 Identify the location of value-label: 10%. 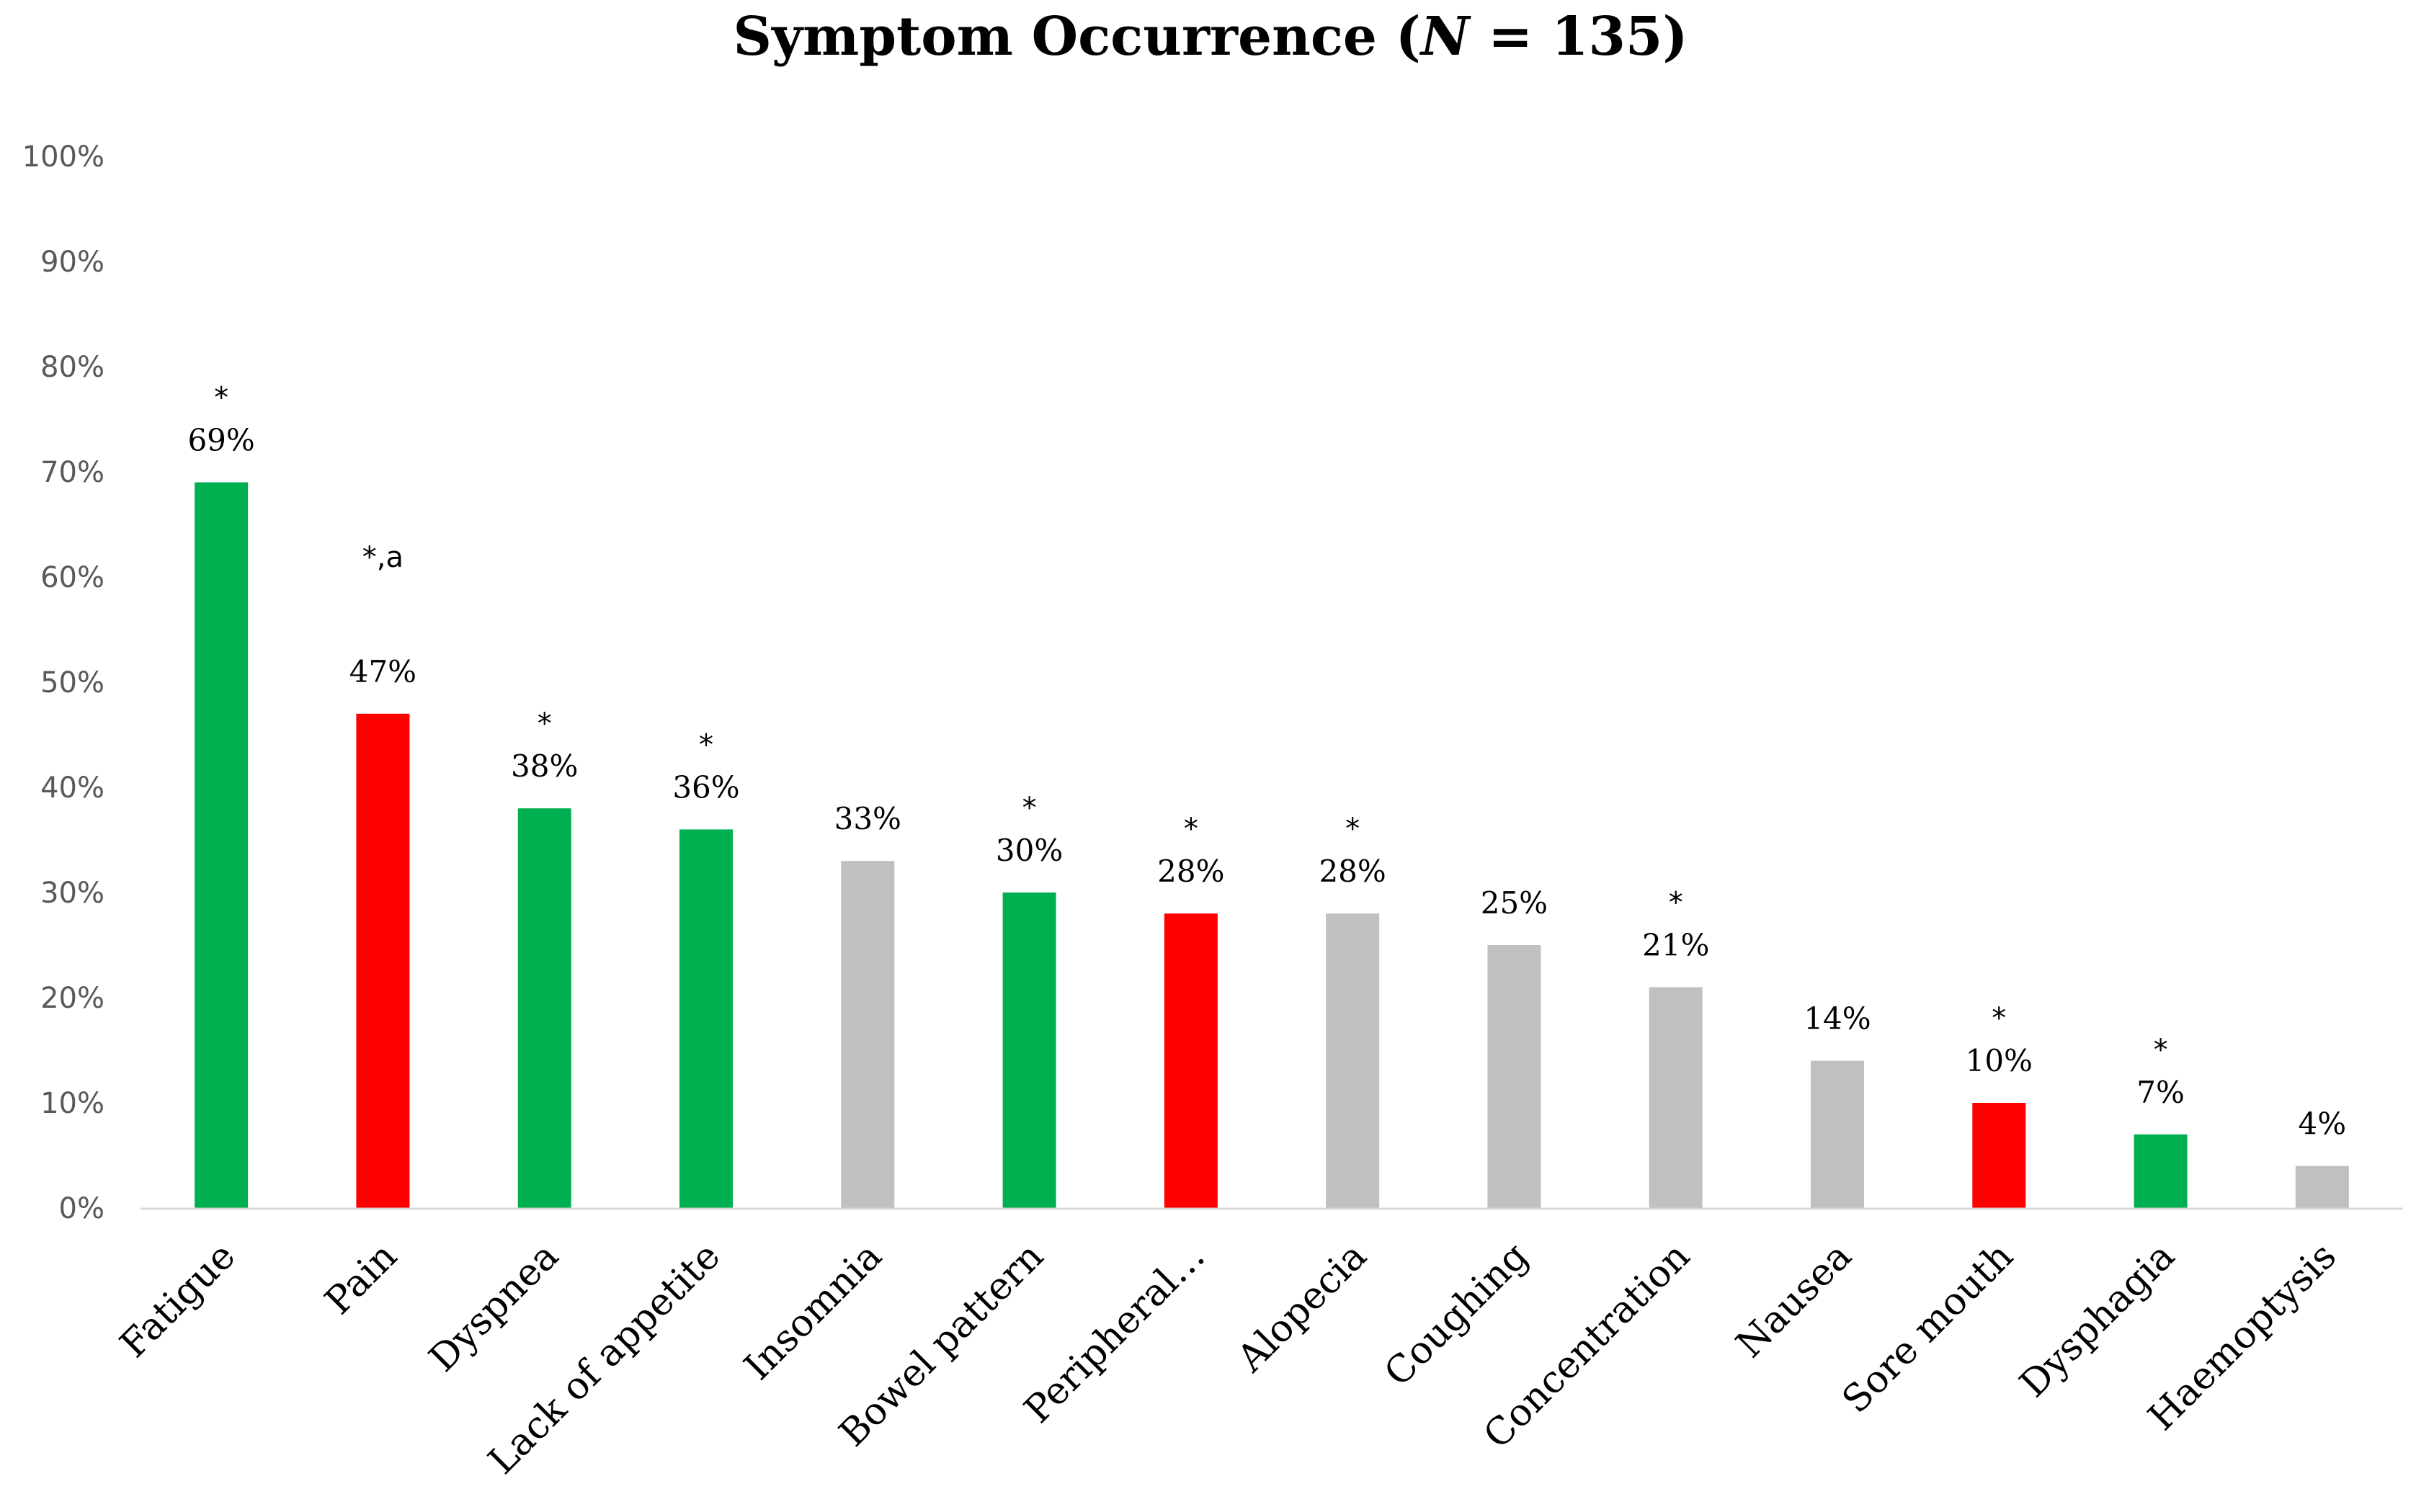
(2000, 1060).